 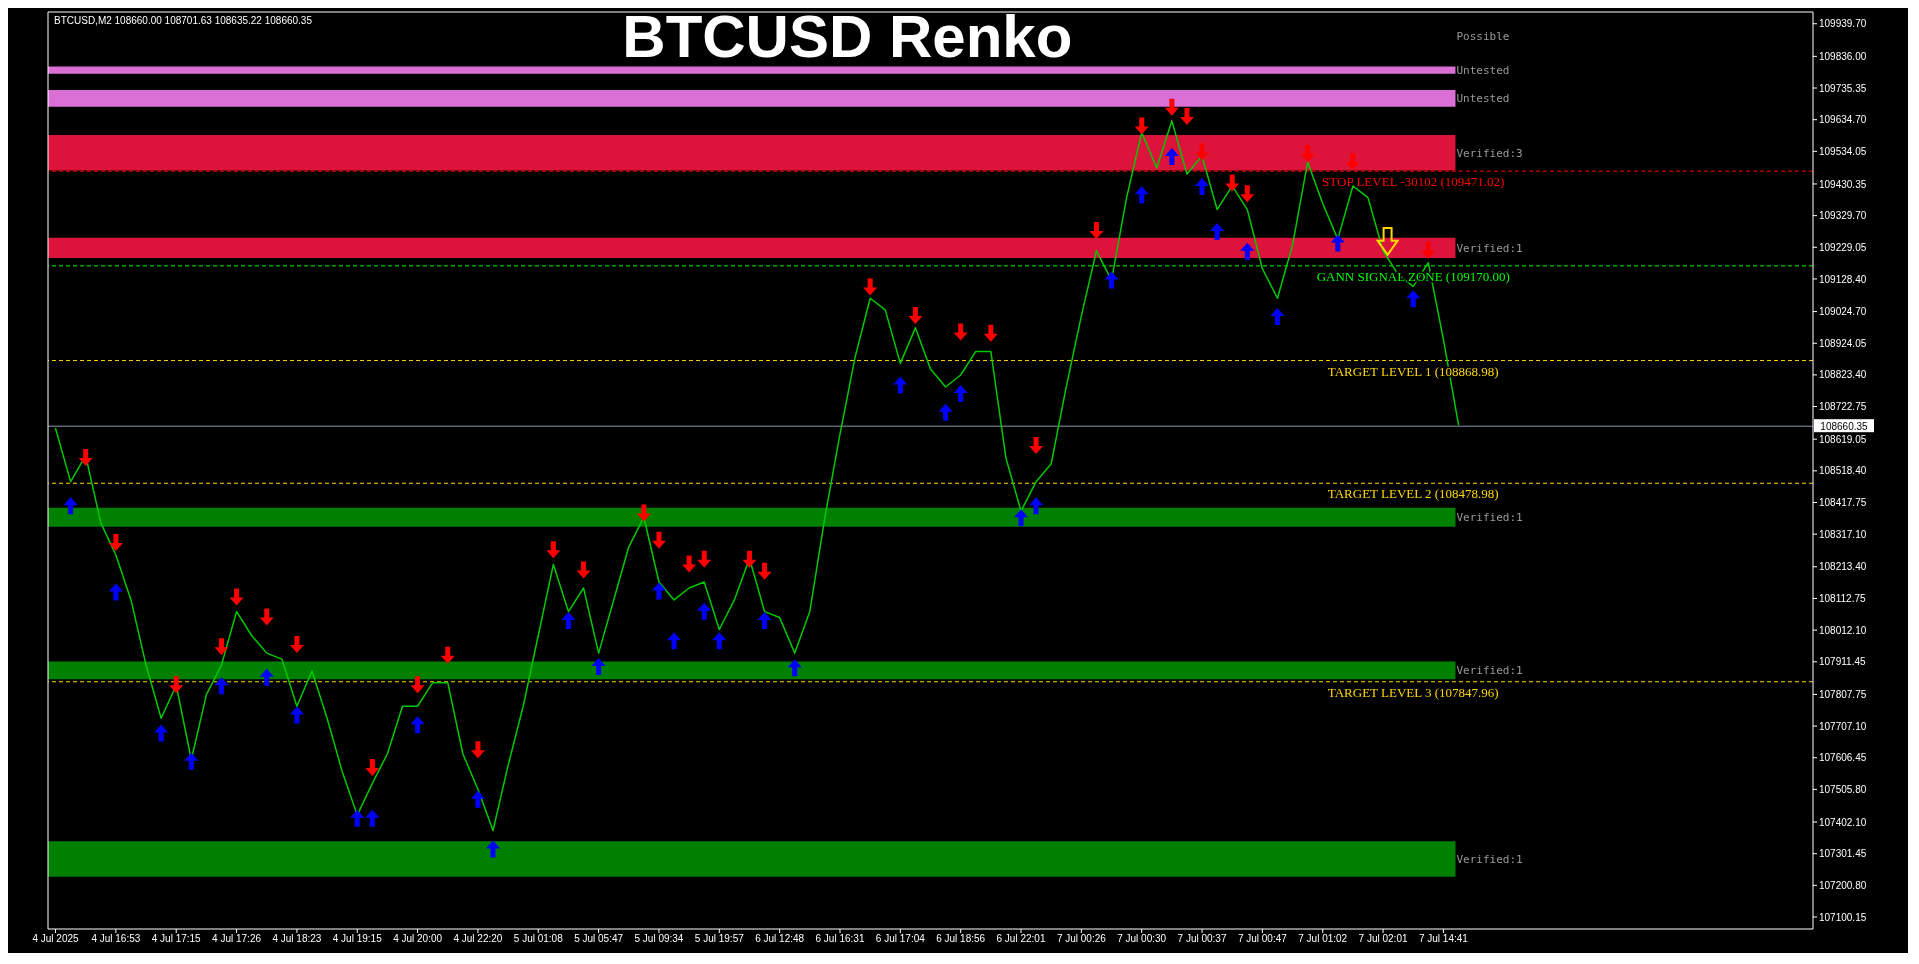 I want to click on annotation: BTCUSD,M2 108660.00 108701.63 108635.22 108660.35, so click(x=183, y=20).